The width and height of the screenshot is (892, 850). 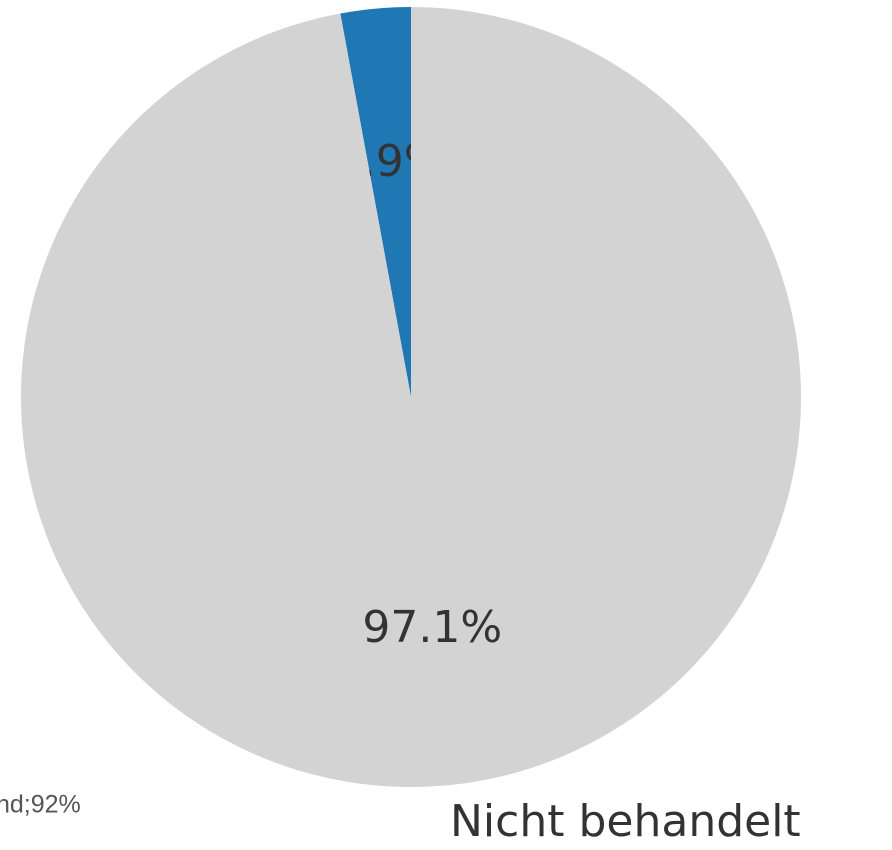 I want to click on pie-slice, so click(x=375, y=202).